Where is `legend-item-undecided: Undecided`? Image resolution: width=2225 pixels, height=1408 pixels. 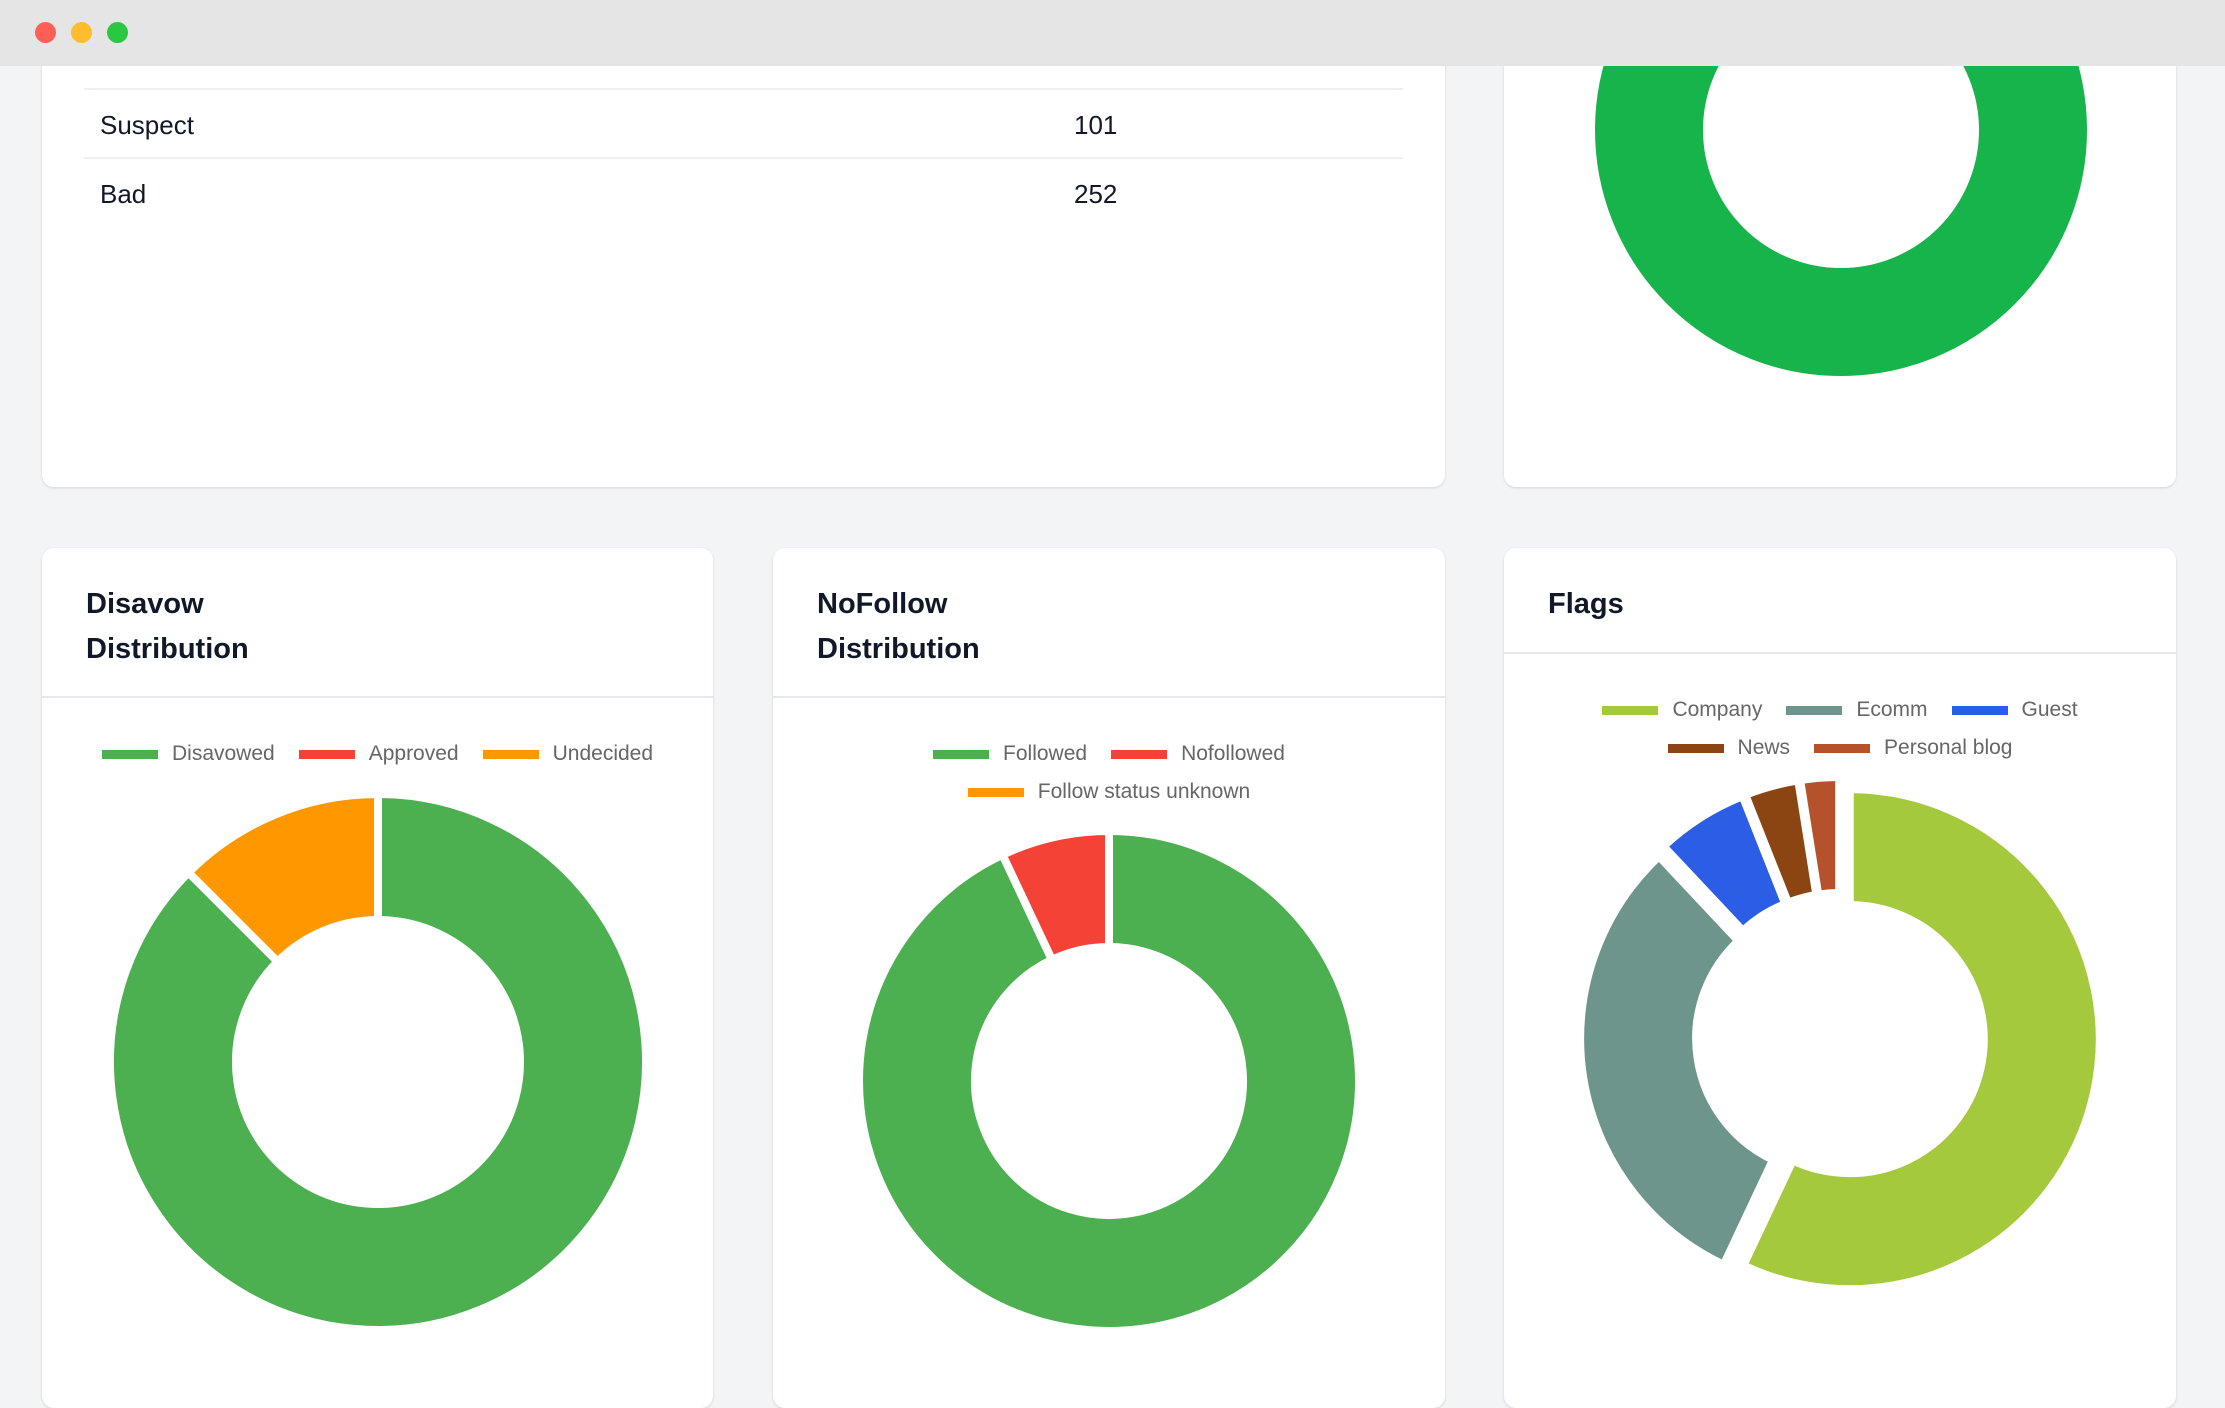
legend-item-undecided: Undecided is located at coordinates (568, 754).